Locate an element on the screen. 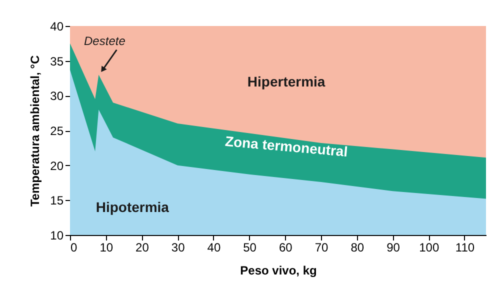 This screenshot has width=500, height=297. y-tick-label: 15 is located at coordinates (57, 201).